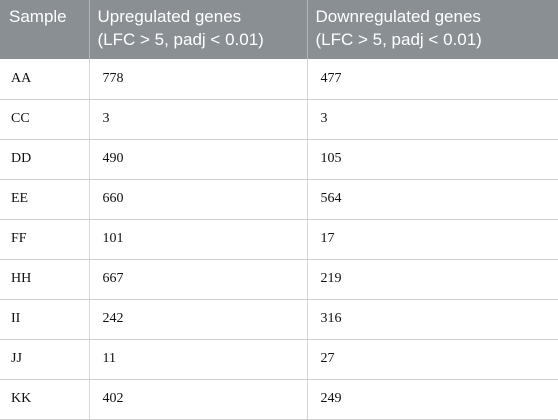 This screenshot has height=420, width=558. I want to click on cell-downregulated: 105, so click(432, 159).